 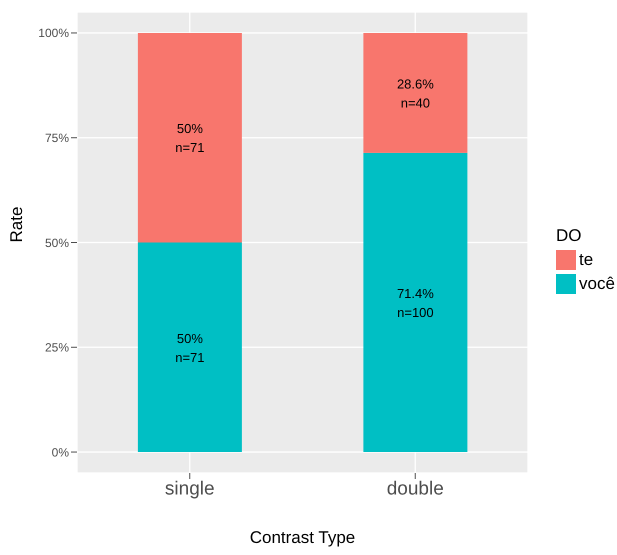 I want to click on legend-label: você, so click(x=597, y=284).